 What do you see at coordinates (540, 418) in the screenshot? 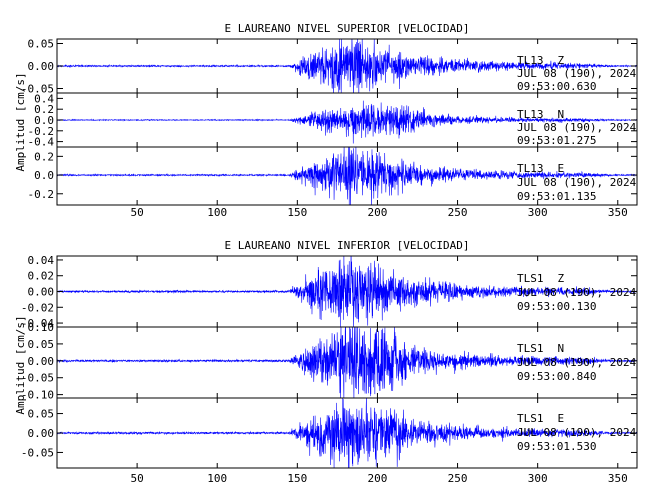
I see `station-component-label: TLS1 E` at bounding box center [540, 418].